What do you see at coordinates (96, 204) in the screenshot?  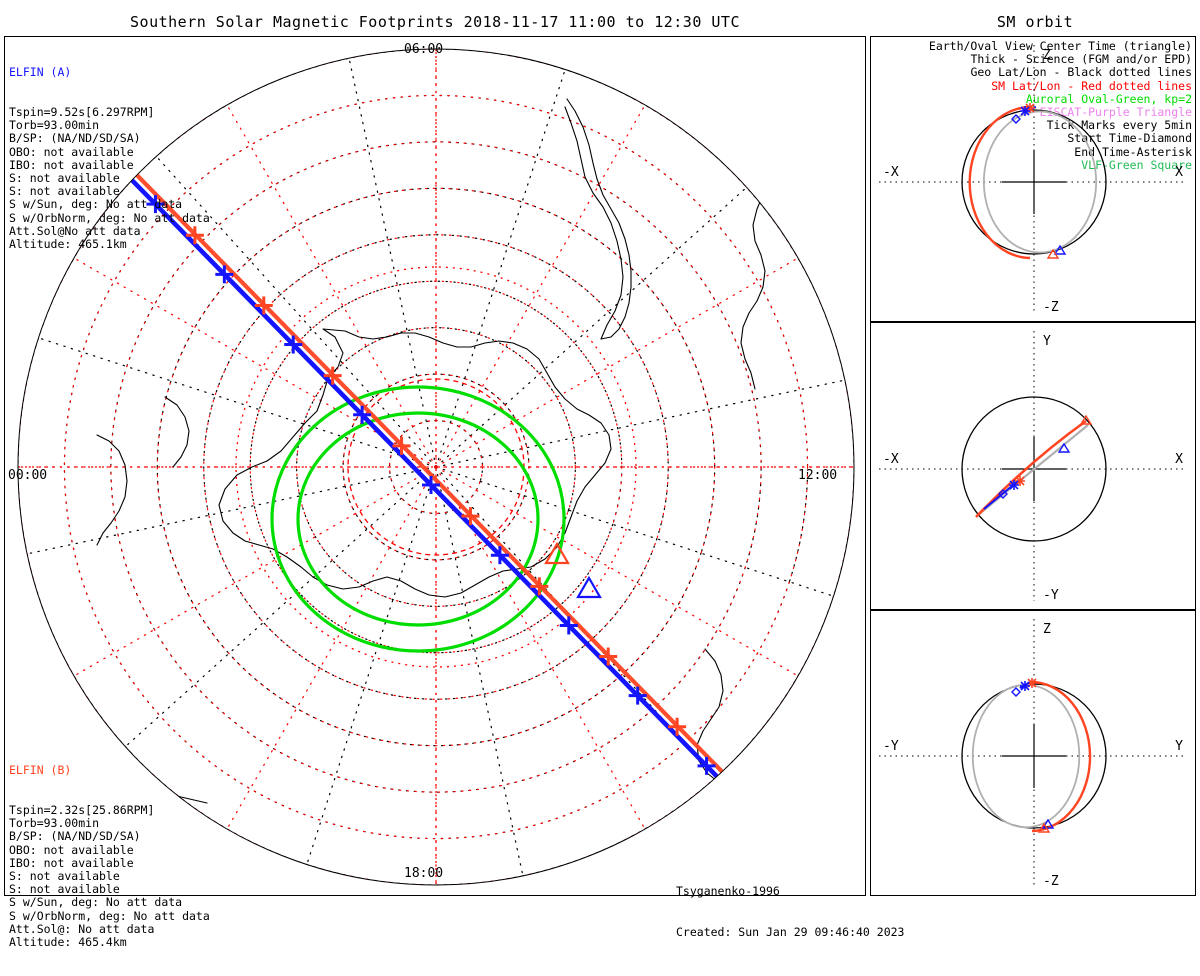 I see `elfin-a-info-line: S w/Sun, deg: No att data` at bounding box center [96, 204].